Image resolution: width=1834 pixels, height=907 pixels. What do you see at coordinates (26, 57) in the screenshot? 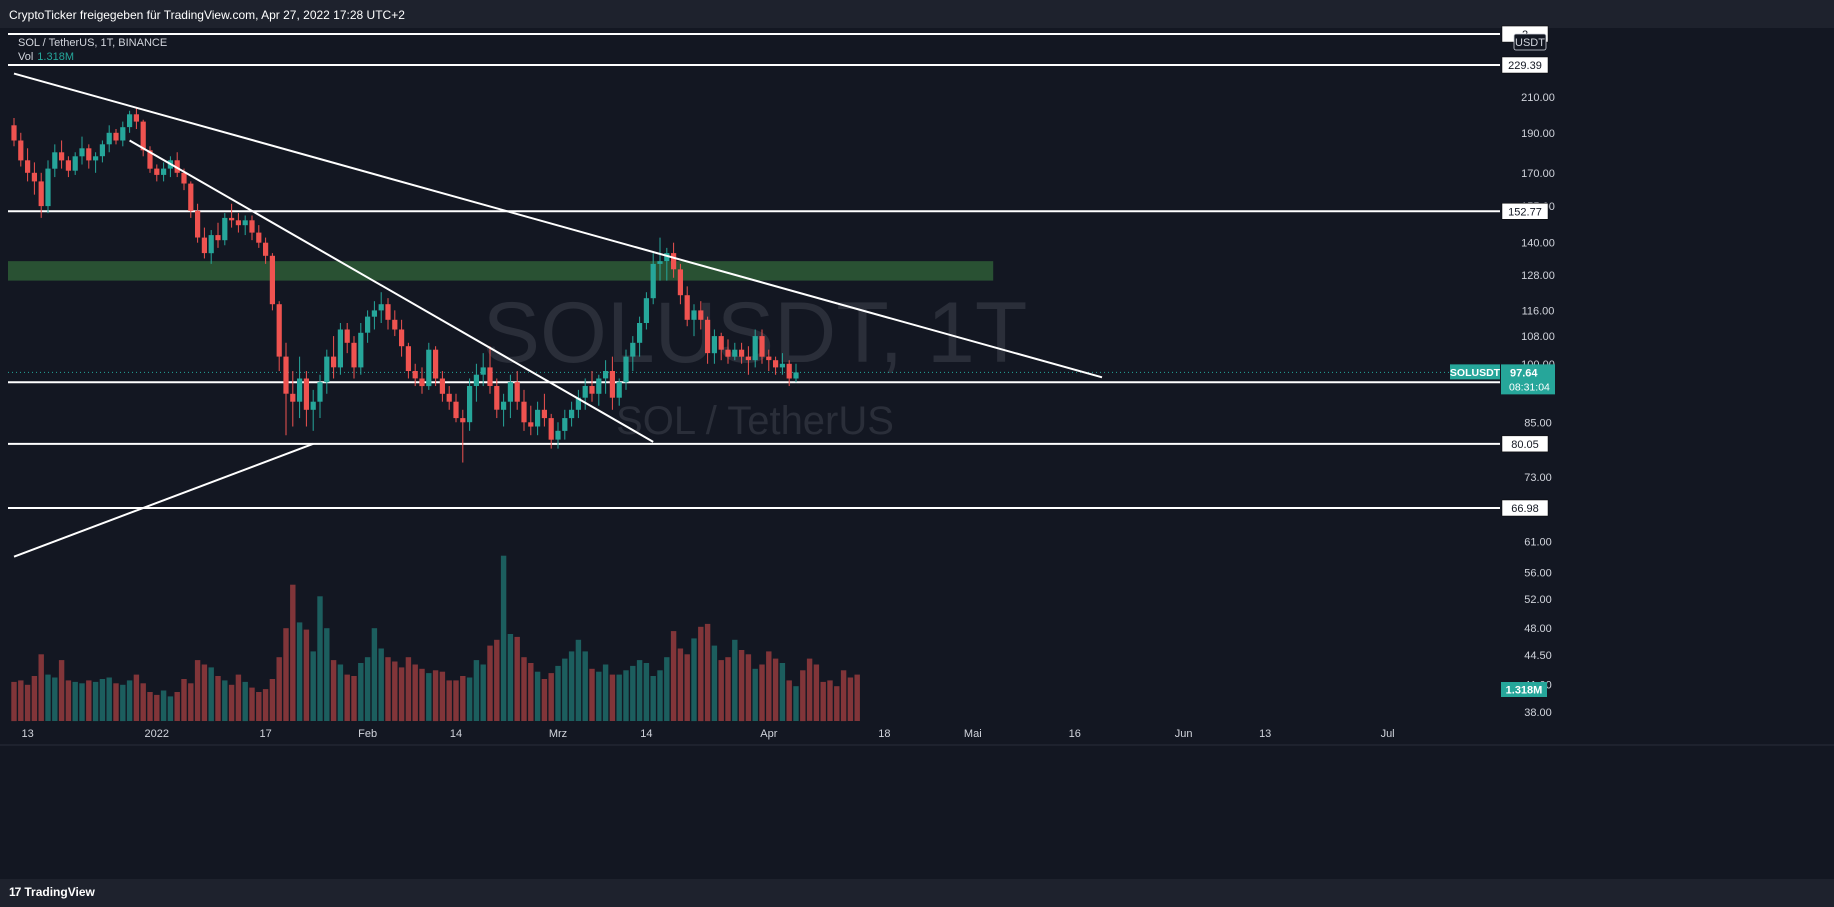
I see `legend-volume-label: Vol` at bounding box center [26, 57].